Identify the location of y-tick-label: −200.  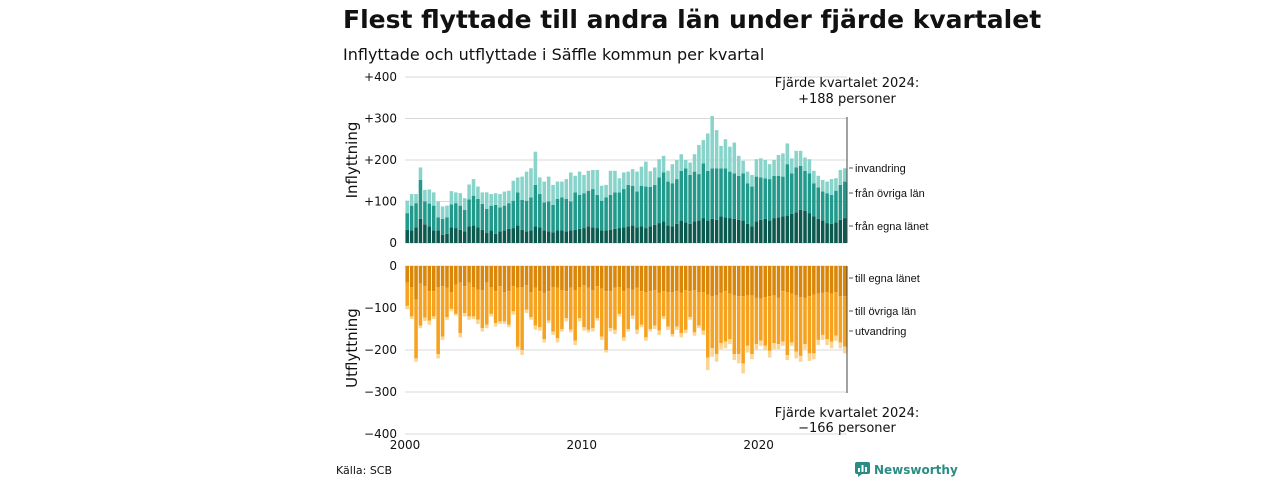
(380, 350).